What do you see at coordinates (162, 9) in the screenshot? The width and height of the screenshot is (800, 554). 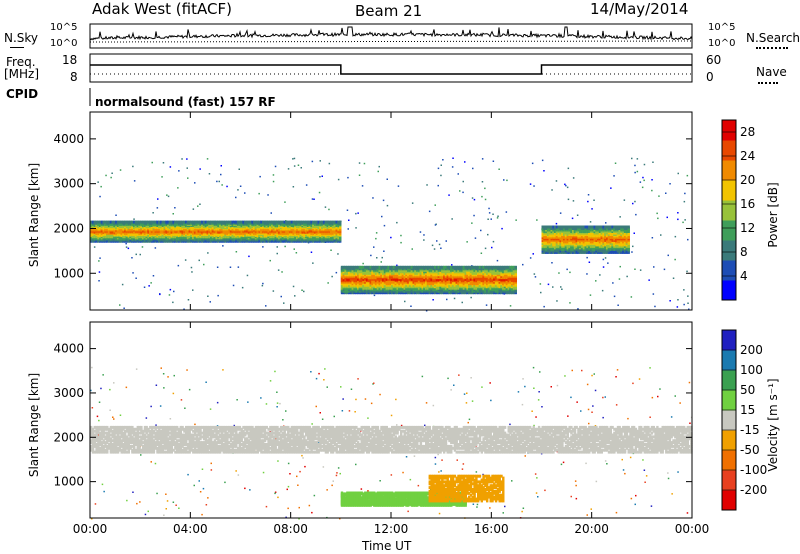 I see `station-title: Adak West (fitACF)` at bounding box center [162, 9].